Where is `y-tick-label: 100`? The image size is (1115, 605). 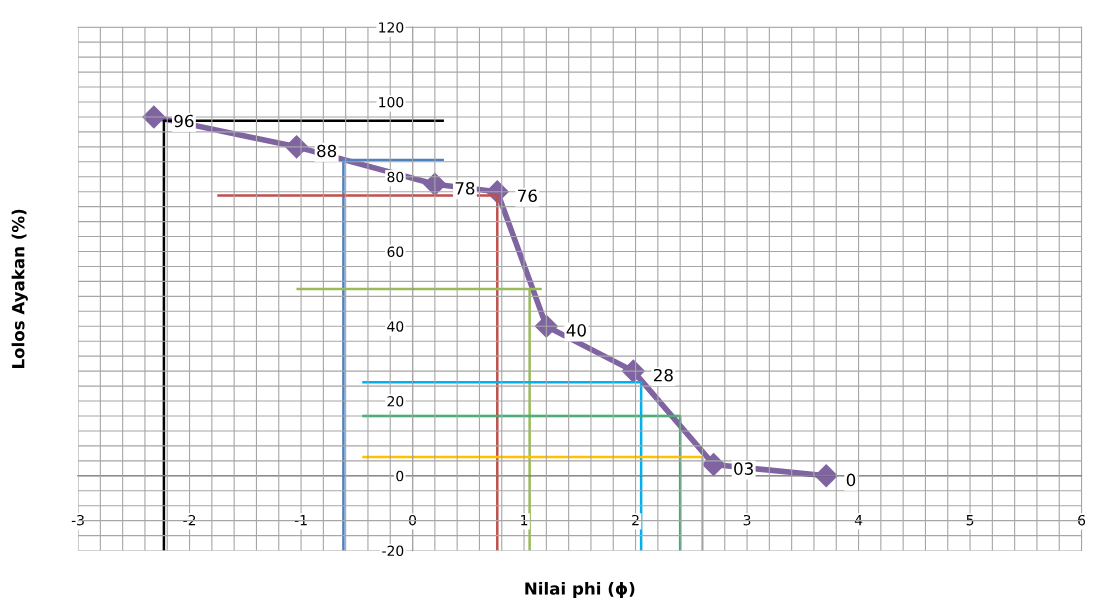
y-tick-label: 100 is located at coordinates (391, 102).